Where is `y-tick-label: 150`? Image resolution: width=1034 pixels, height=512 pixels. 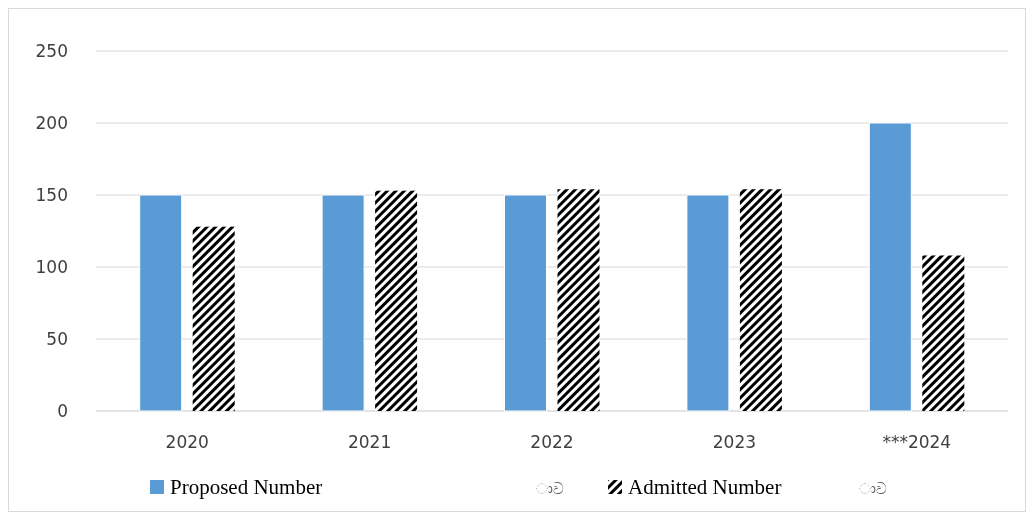 y-tick-label: 150 is located at coordinates (51, 194).